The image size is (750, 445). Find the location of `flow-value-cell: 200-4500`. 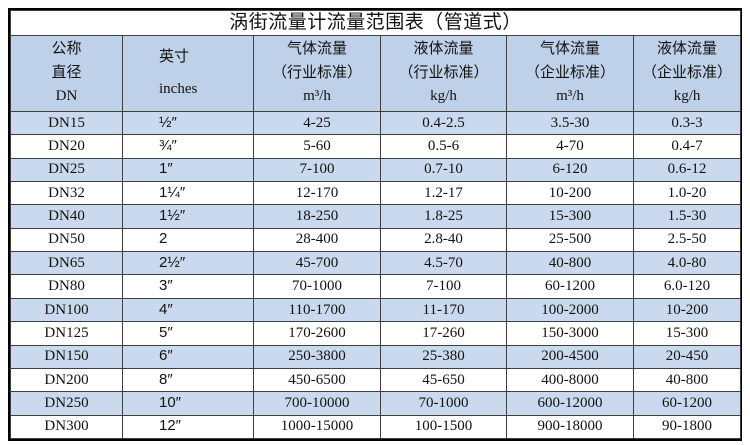

flow-value-cell: 200-4500 is located at coordinates (570, 356).